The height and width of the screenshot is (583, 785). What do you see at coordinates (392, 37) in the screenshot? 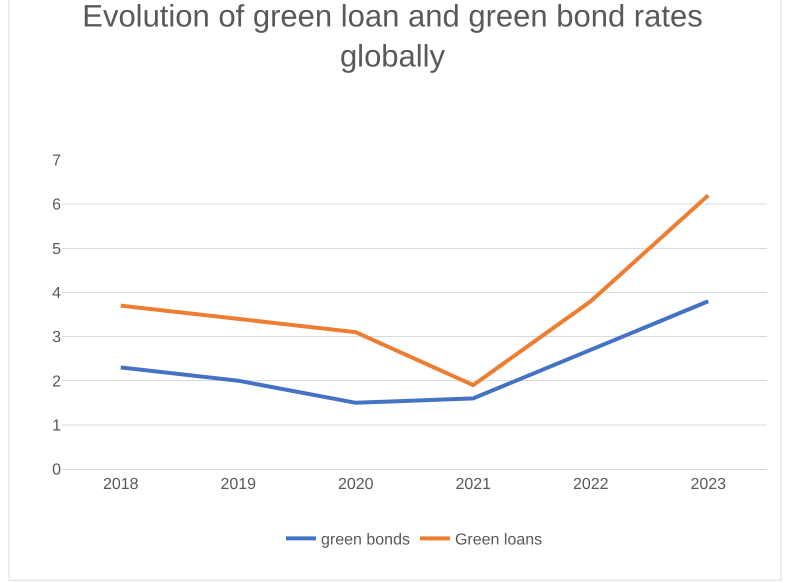
I see `chart-title: Evolution of green loan and green bond rates globally` at bounding box center [392, 37].